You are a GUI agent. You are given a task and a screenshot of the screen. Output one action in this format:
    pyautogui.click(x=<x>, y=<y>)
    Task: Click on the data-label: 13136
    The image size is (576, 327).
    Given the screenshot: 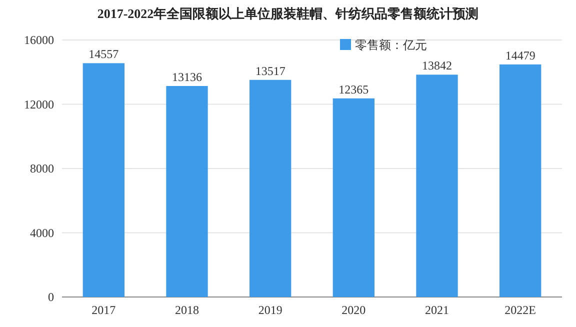 What is the action you would take?
    pyautogui.click(x=187, y=77)
    